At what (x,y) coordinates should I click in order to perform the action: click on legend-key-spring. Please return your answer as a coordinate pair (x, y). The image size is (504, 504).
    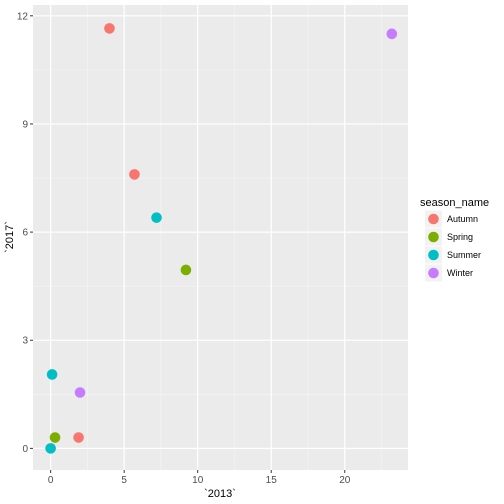
    Looking at the image, I should click on (433, 237).